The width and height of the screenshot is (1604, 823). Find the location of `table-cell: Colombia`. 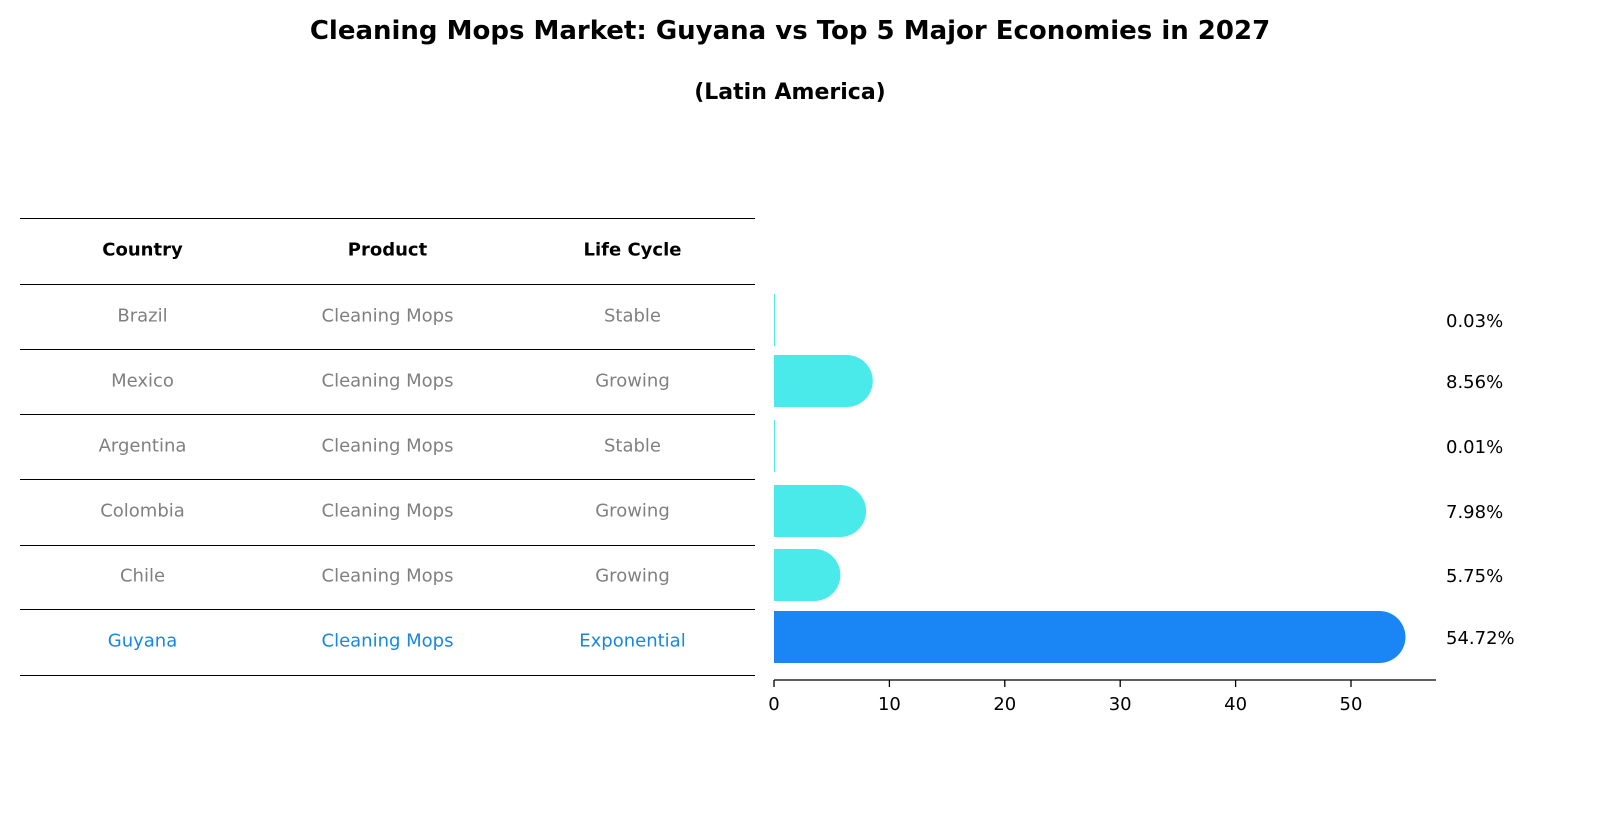

table-cell: Colombia is located at coordinates (142, 511).